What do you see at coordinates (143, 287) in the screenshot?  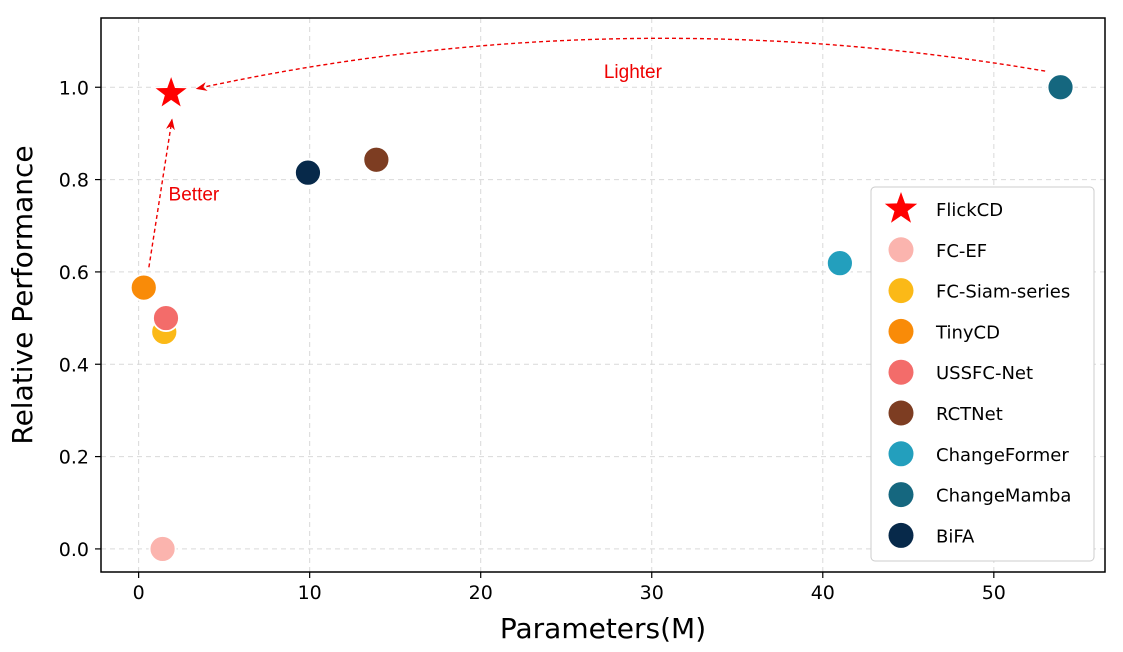 I see `data-point-tinycd` at bounding box center [143, 287].